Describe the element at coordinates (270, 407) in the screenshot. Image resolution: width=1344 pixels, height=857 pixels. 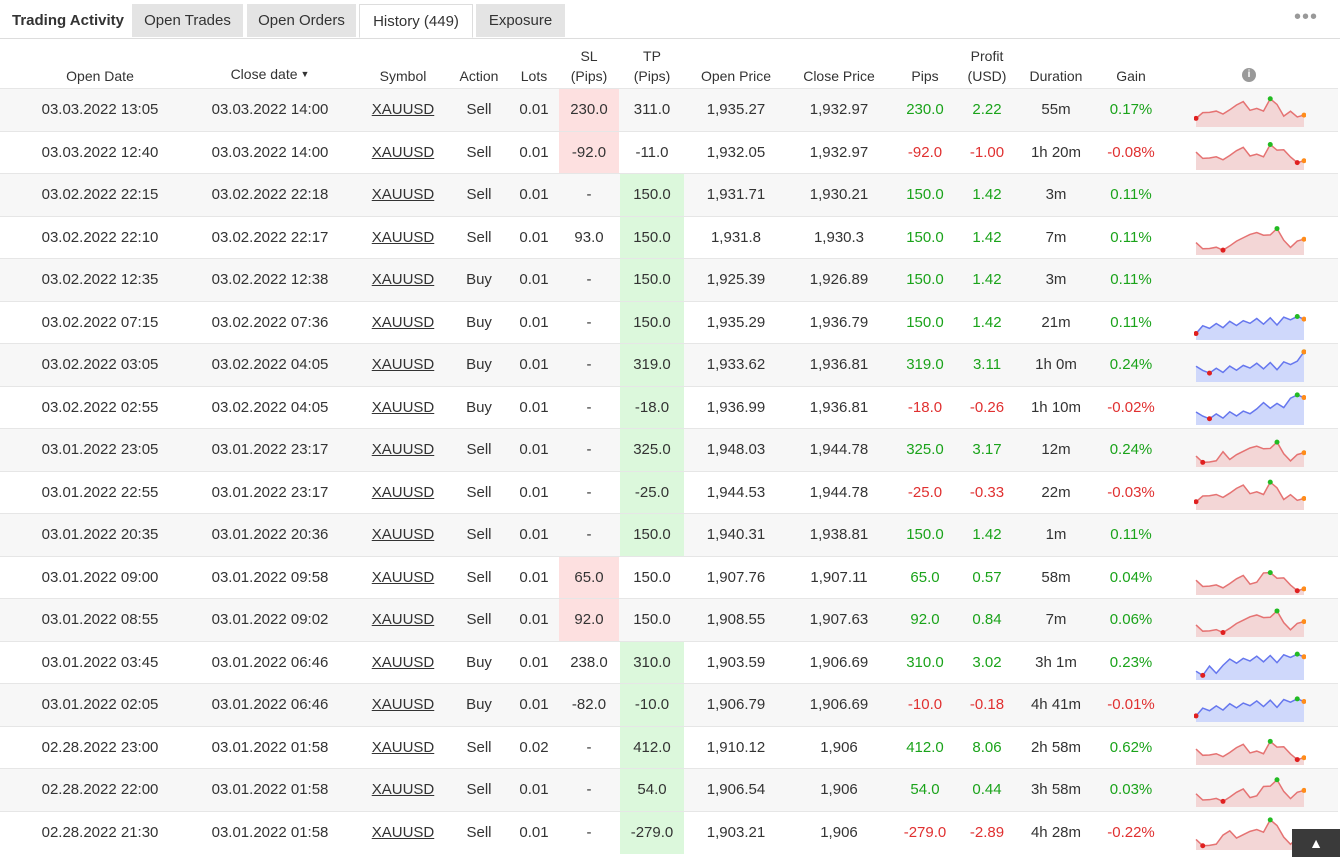
I see `cell-close-date: 03.02.2022 04:05` at that location.